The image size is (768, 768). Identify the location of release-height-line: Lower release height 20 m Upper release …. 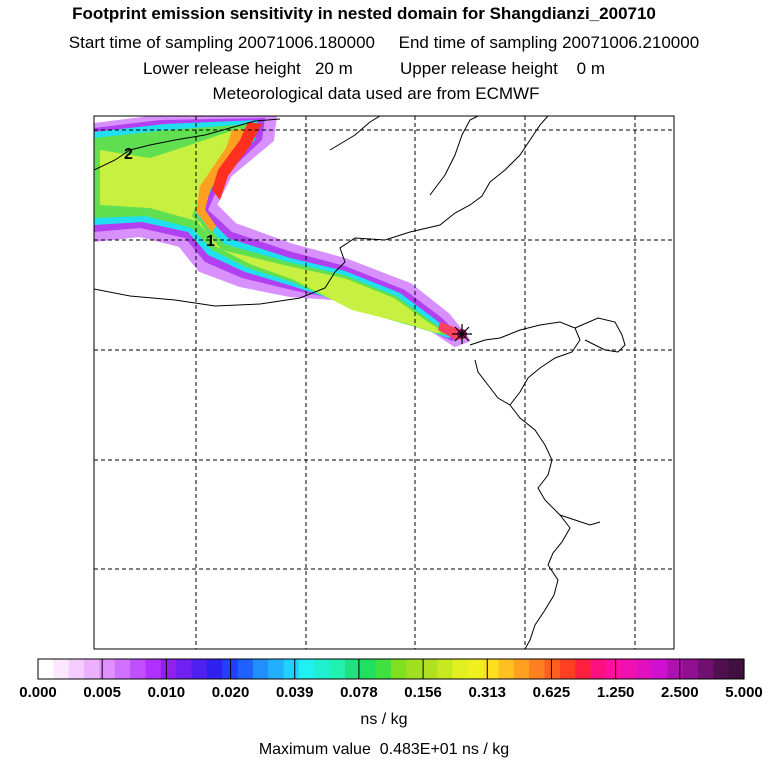
(374, 68).